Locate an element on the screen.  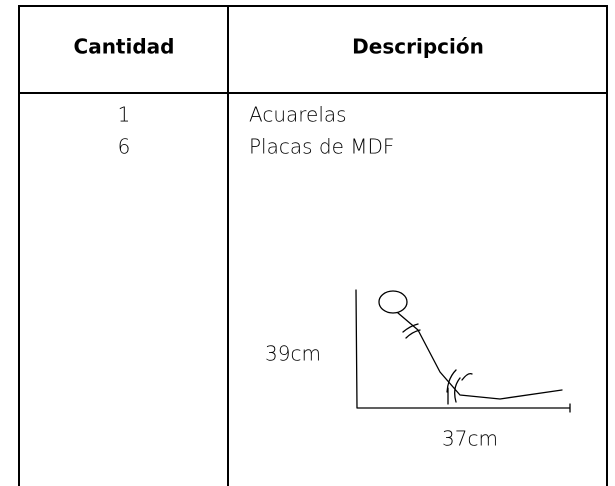
quantity: 1 is located at coordinates (124, 115).